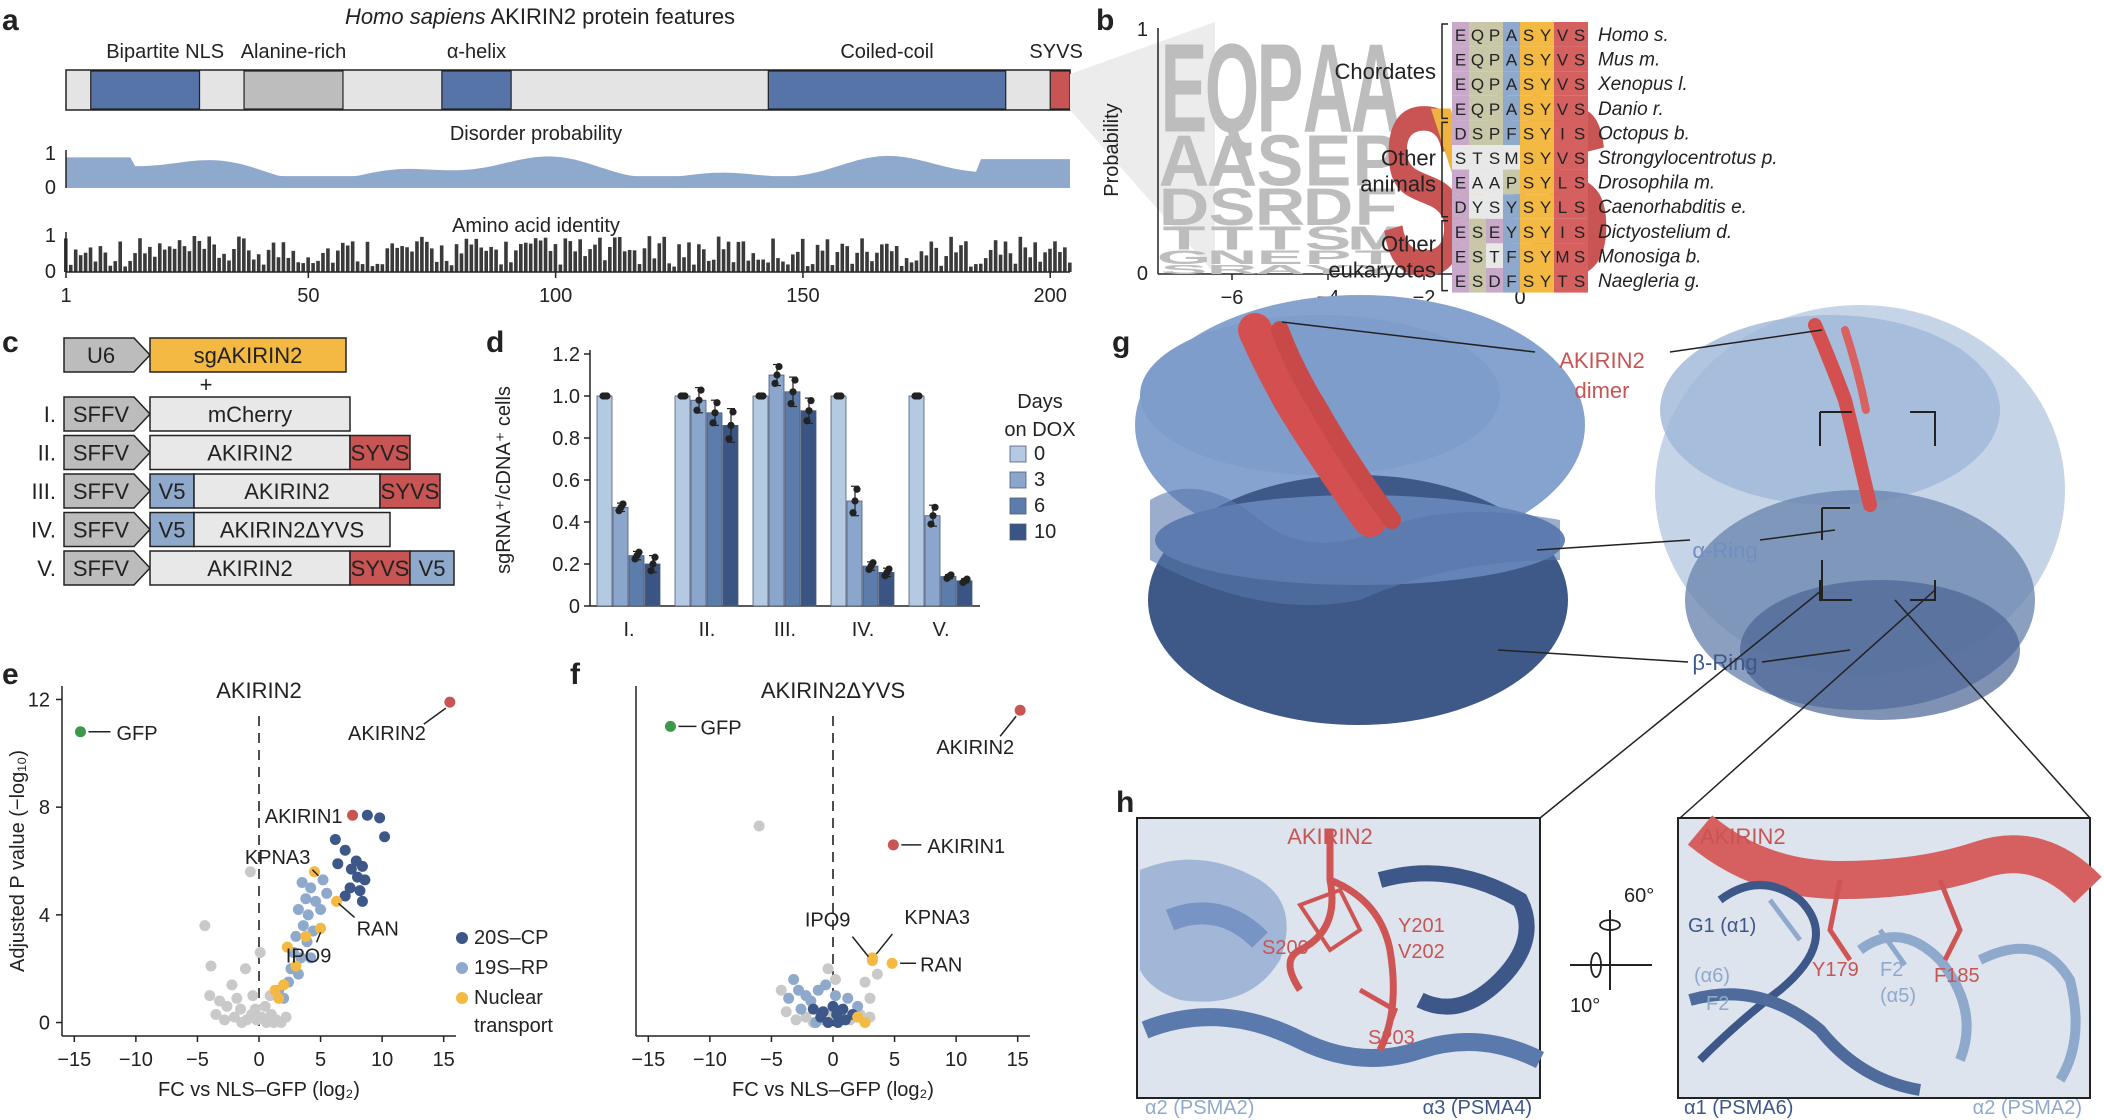  Describe the element at coordinates (1889, 957) in the screenshot. I see `h-right-structure` at that location.